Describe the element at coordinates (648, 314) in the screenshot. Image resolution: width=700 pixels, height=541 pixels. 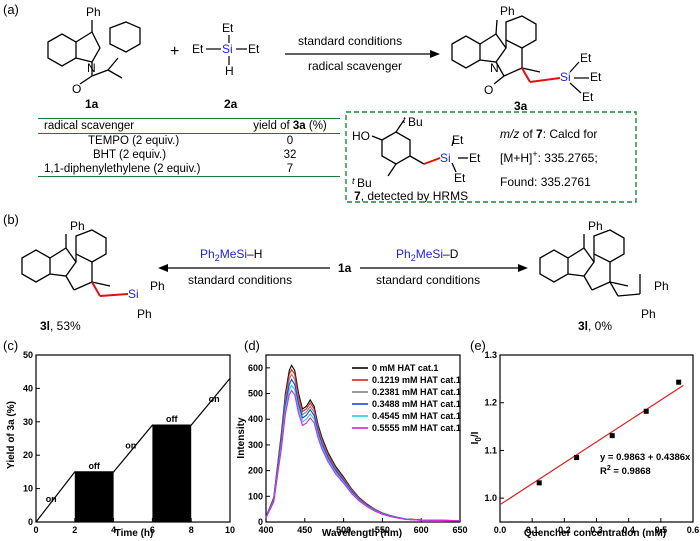
I see `right-product-ph-2: Ph` at that location.